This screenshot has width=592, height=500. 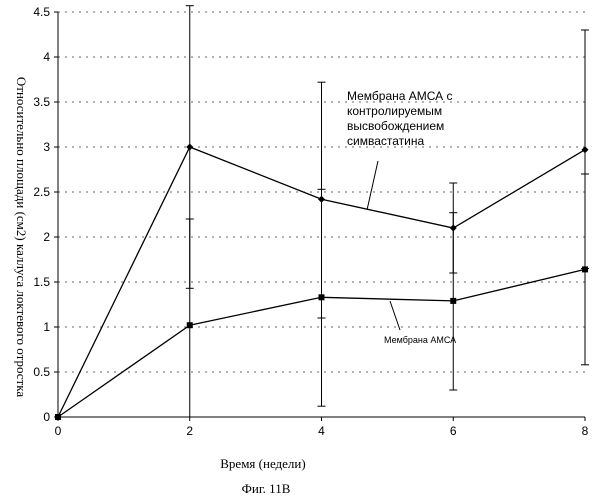 I want to click on figure-caption: Фиг. 11В, so click(x=266, y=488).